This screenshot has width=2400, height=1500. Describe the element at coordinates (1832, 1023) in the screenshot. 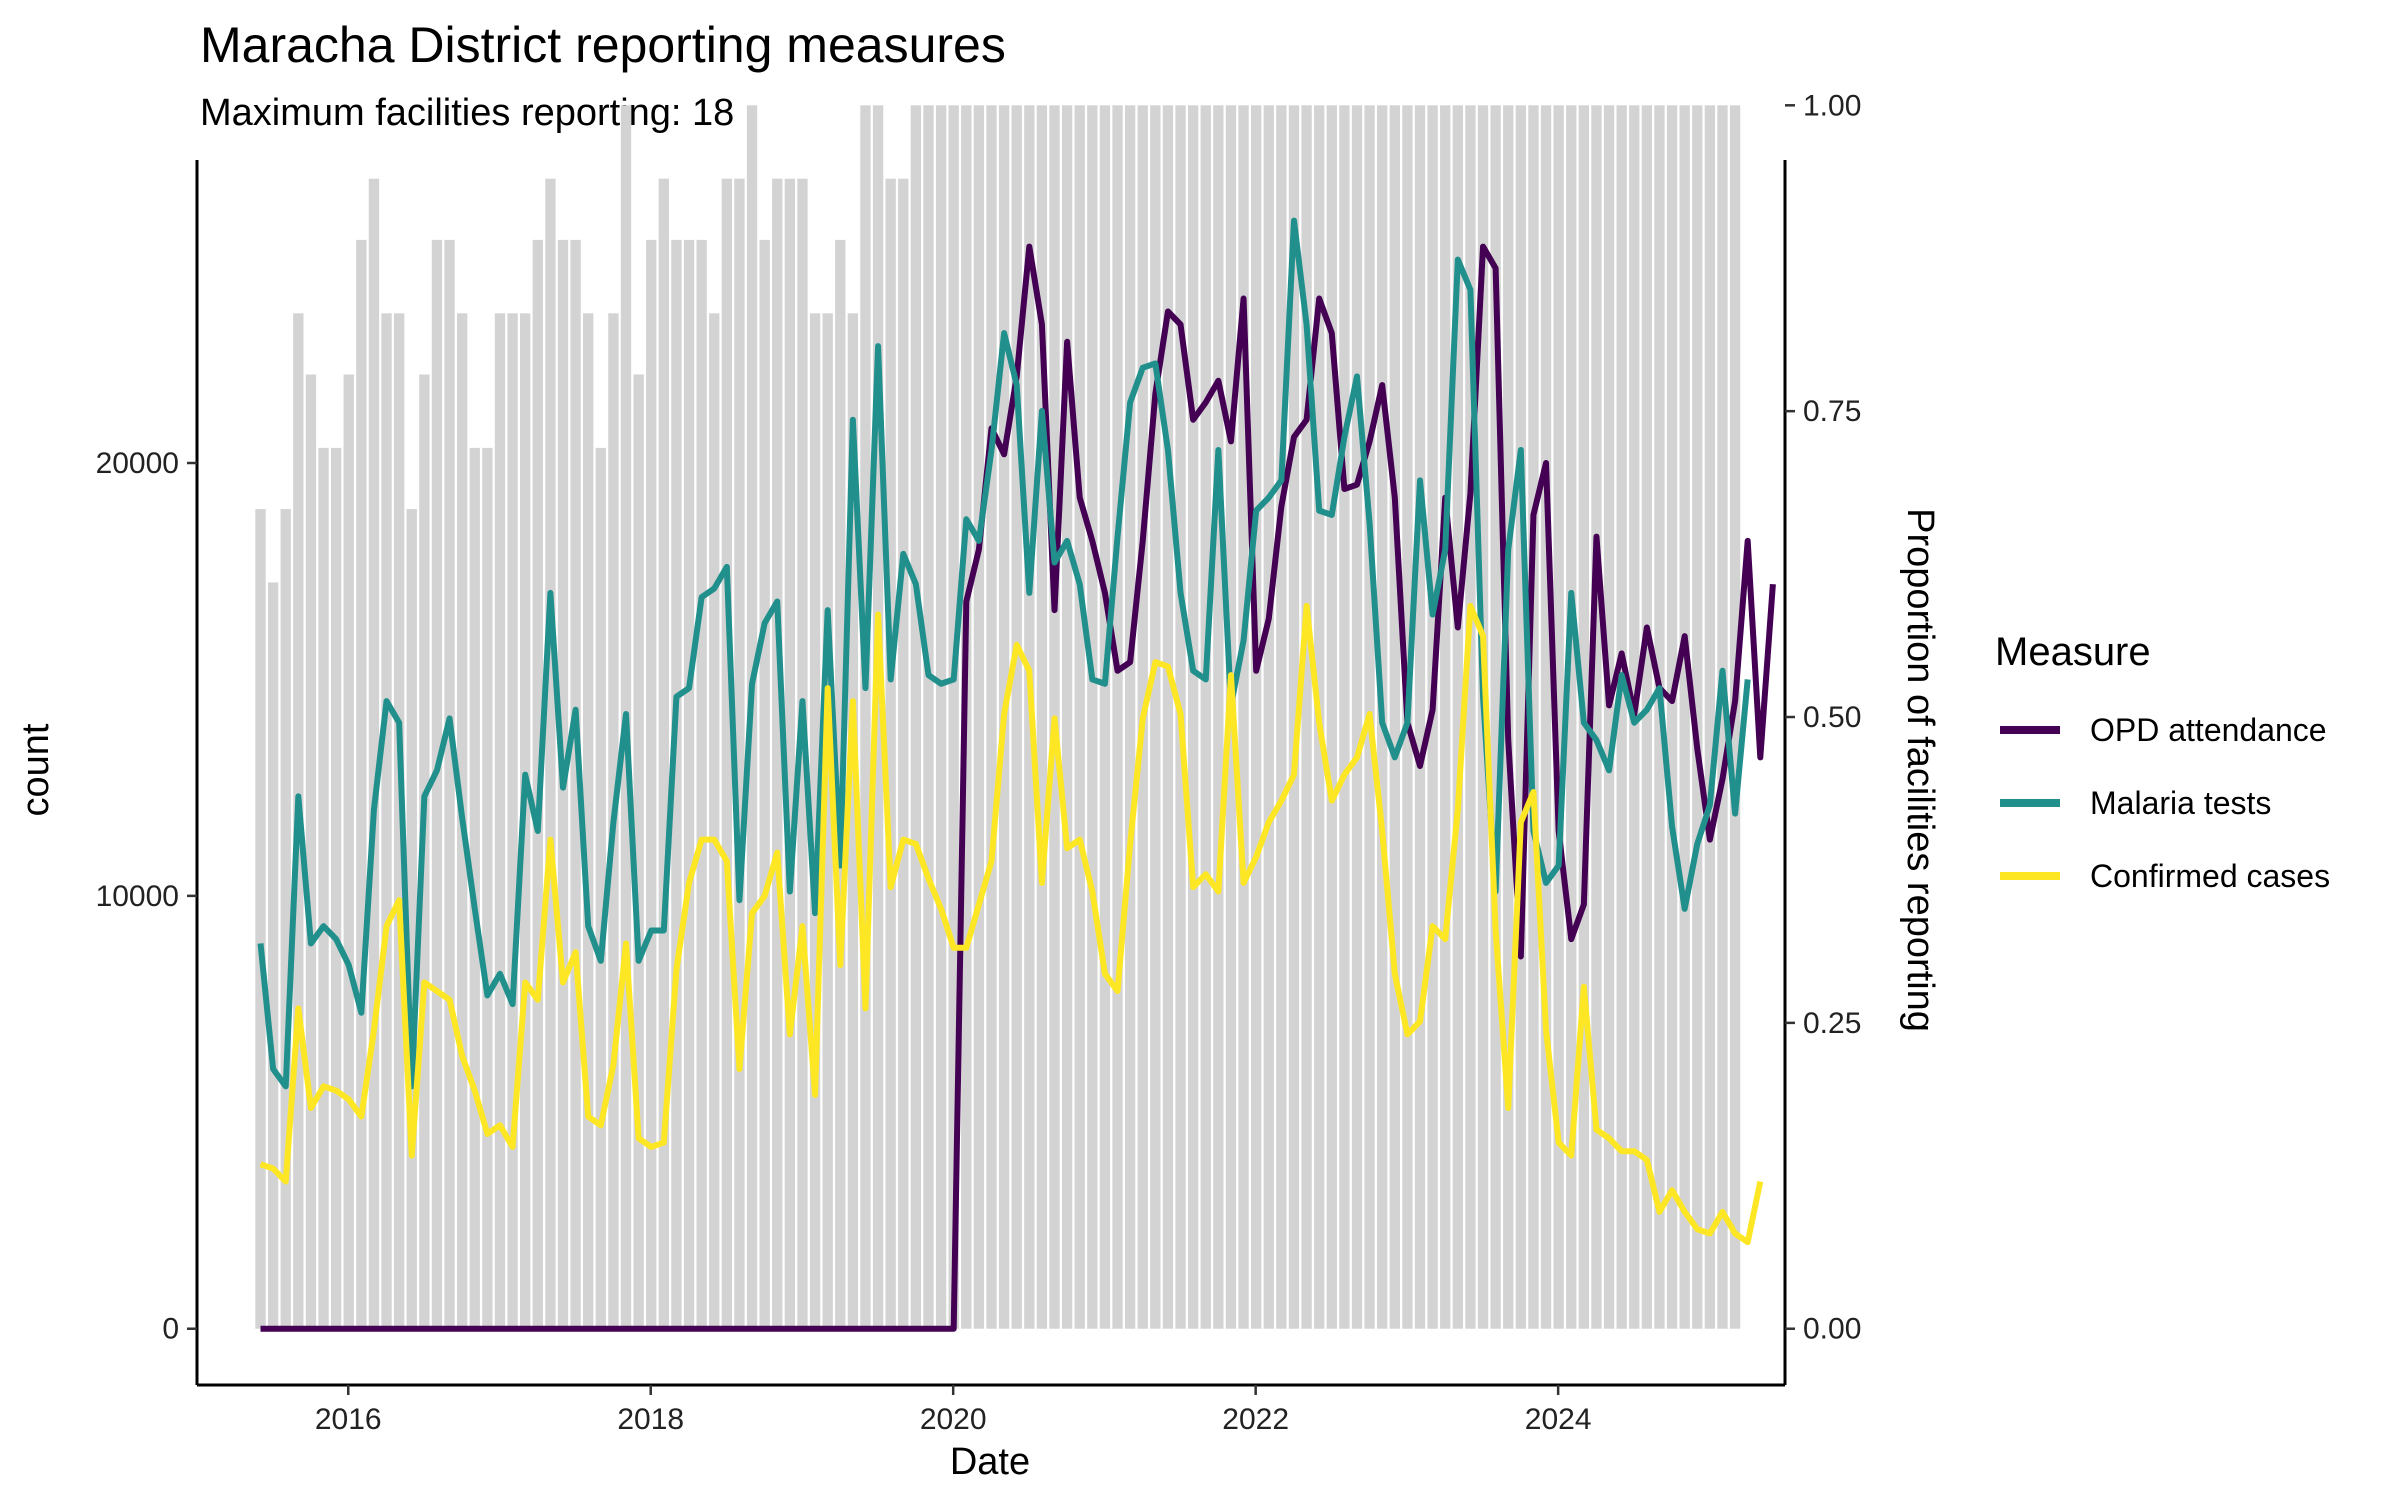

I see `y2-tick-label: 0.25` at that location.